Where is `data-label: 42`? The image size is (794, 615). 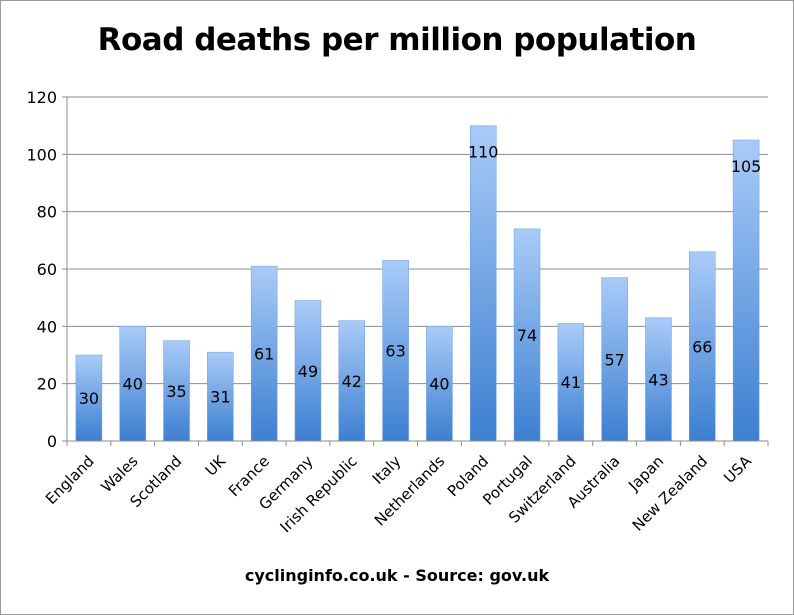
data-label: 42 is located at coordinates (352, 381).